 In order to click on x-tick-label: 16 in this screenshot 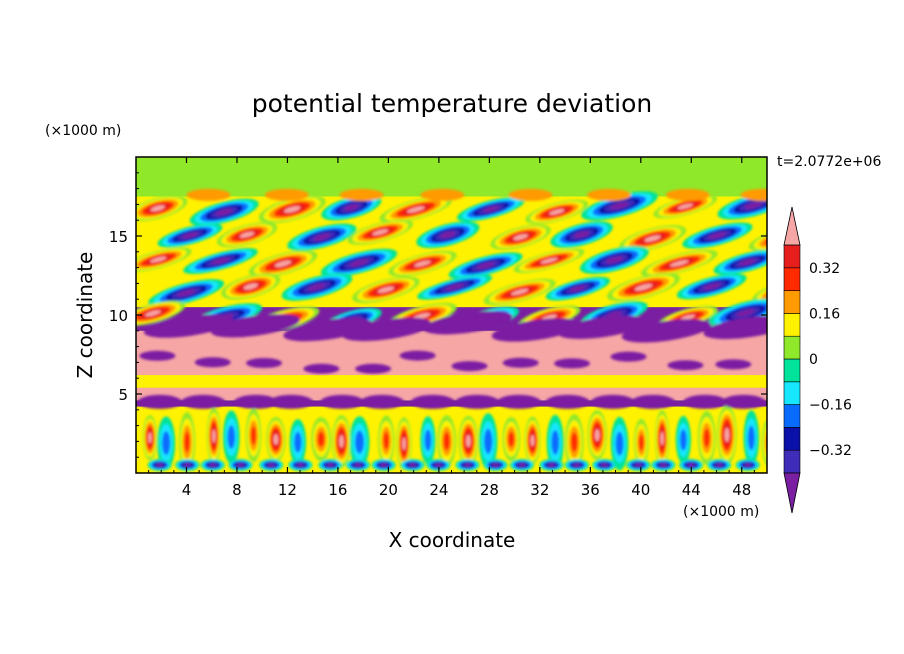, I will do `click(337, 490)`.